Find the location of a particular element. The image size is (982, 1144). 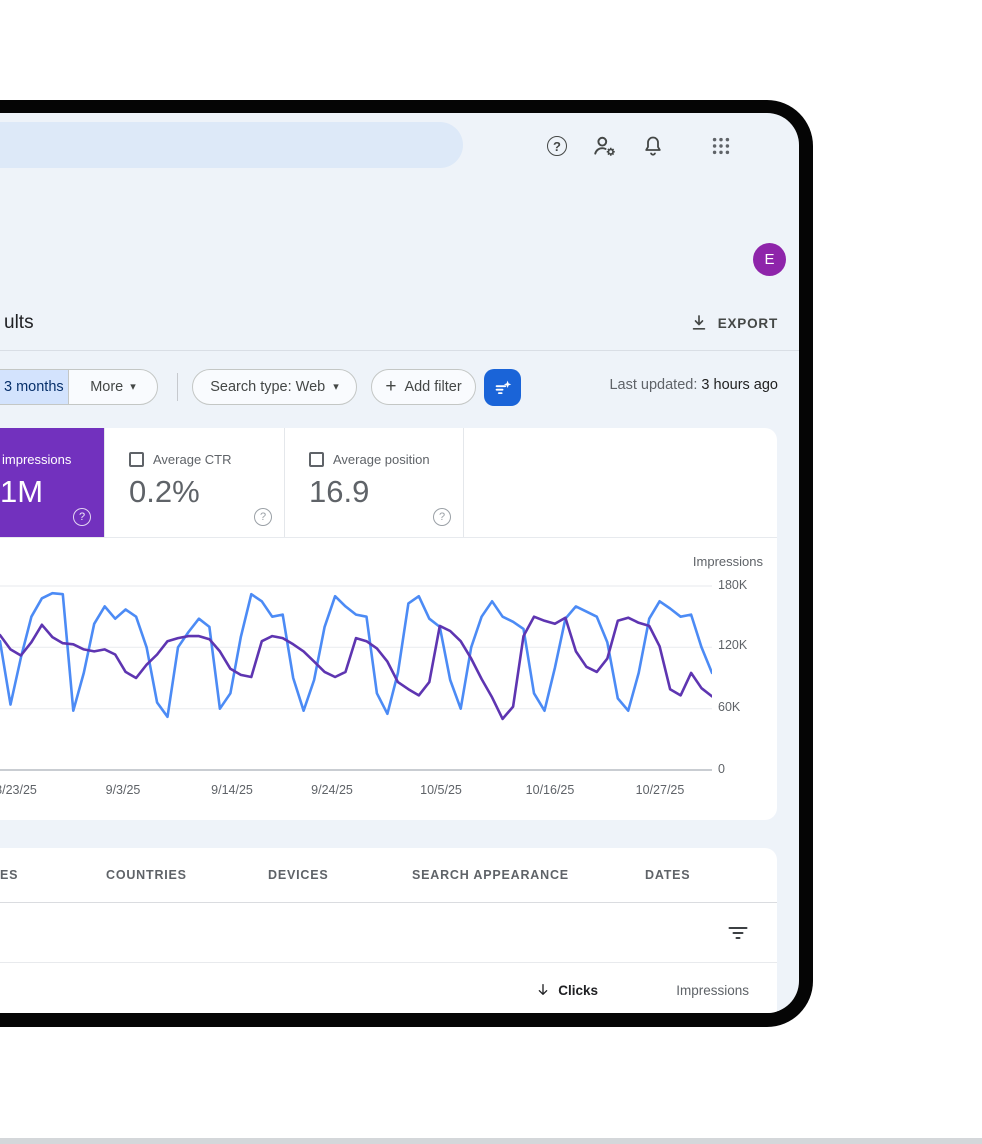

user-settings-button is located at coordinates (605, 146).